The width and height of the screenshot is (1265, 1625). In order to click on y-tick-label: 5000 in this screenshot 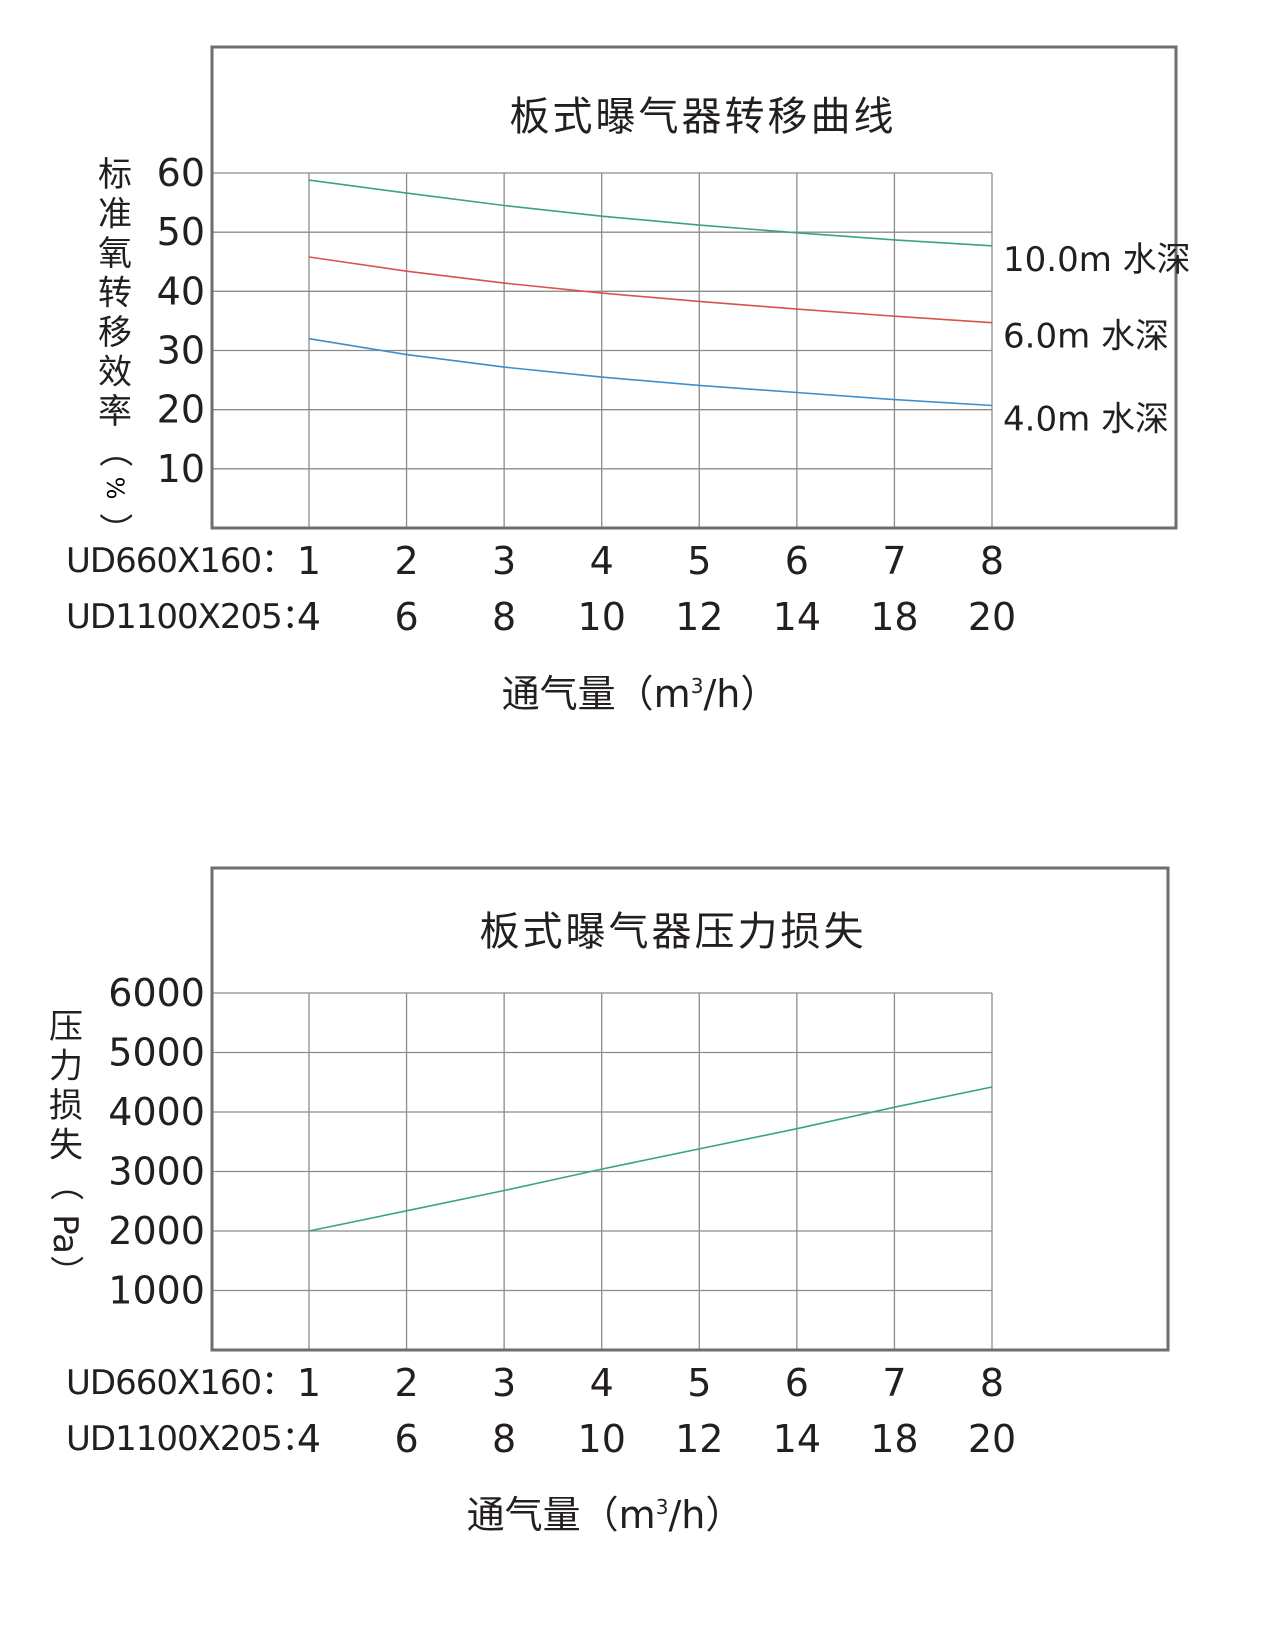, I will do `click(156, 1053)`.